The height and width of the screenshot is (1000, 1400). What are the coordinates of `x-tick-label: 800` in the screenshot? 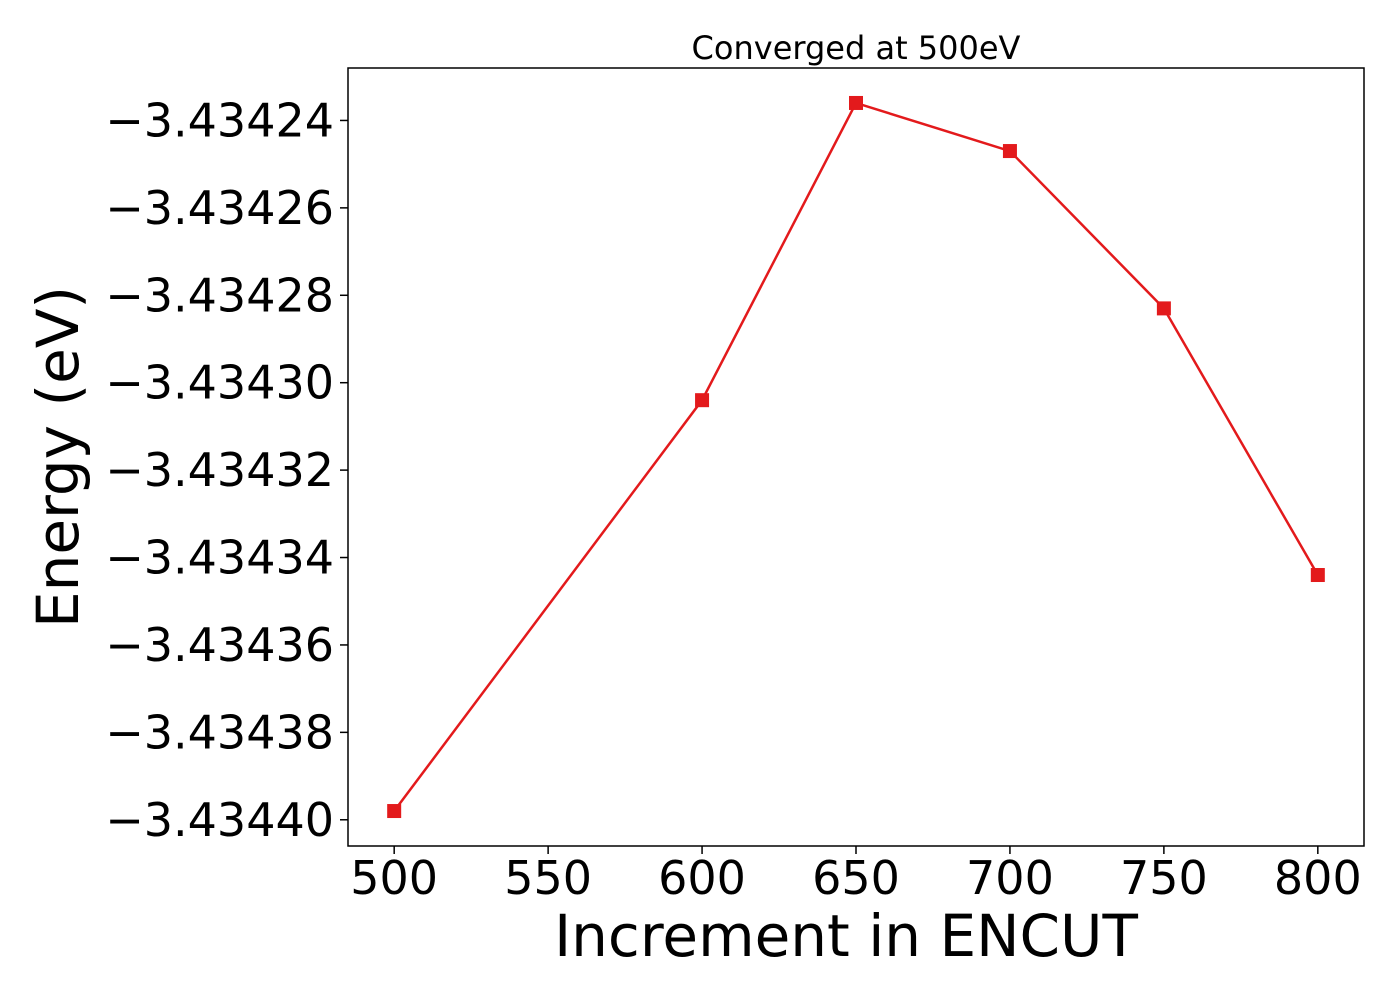 It's located at (1318, 878).